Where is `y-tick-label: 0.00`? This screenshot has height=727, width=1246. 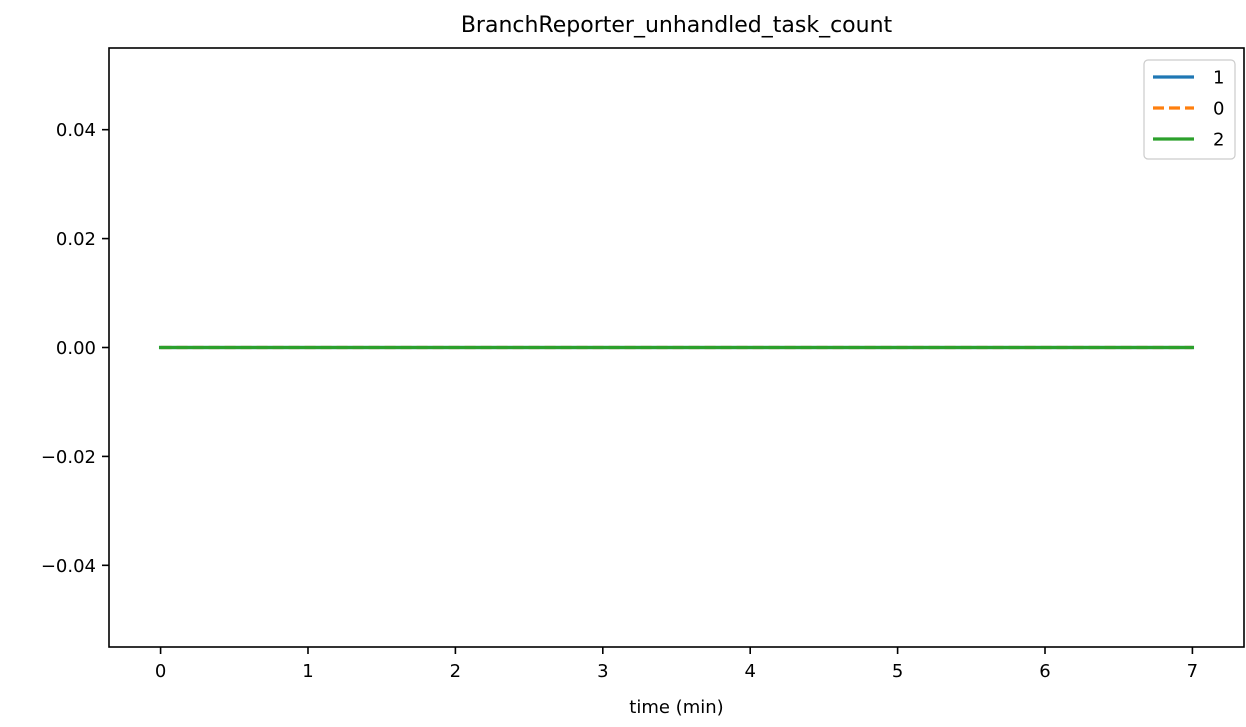
y-tick-label: 0.00 is located at coordinates (76, 348).